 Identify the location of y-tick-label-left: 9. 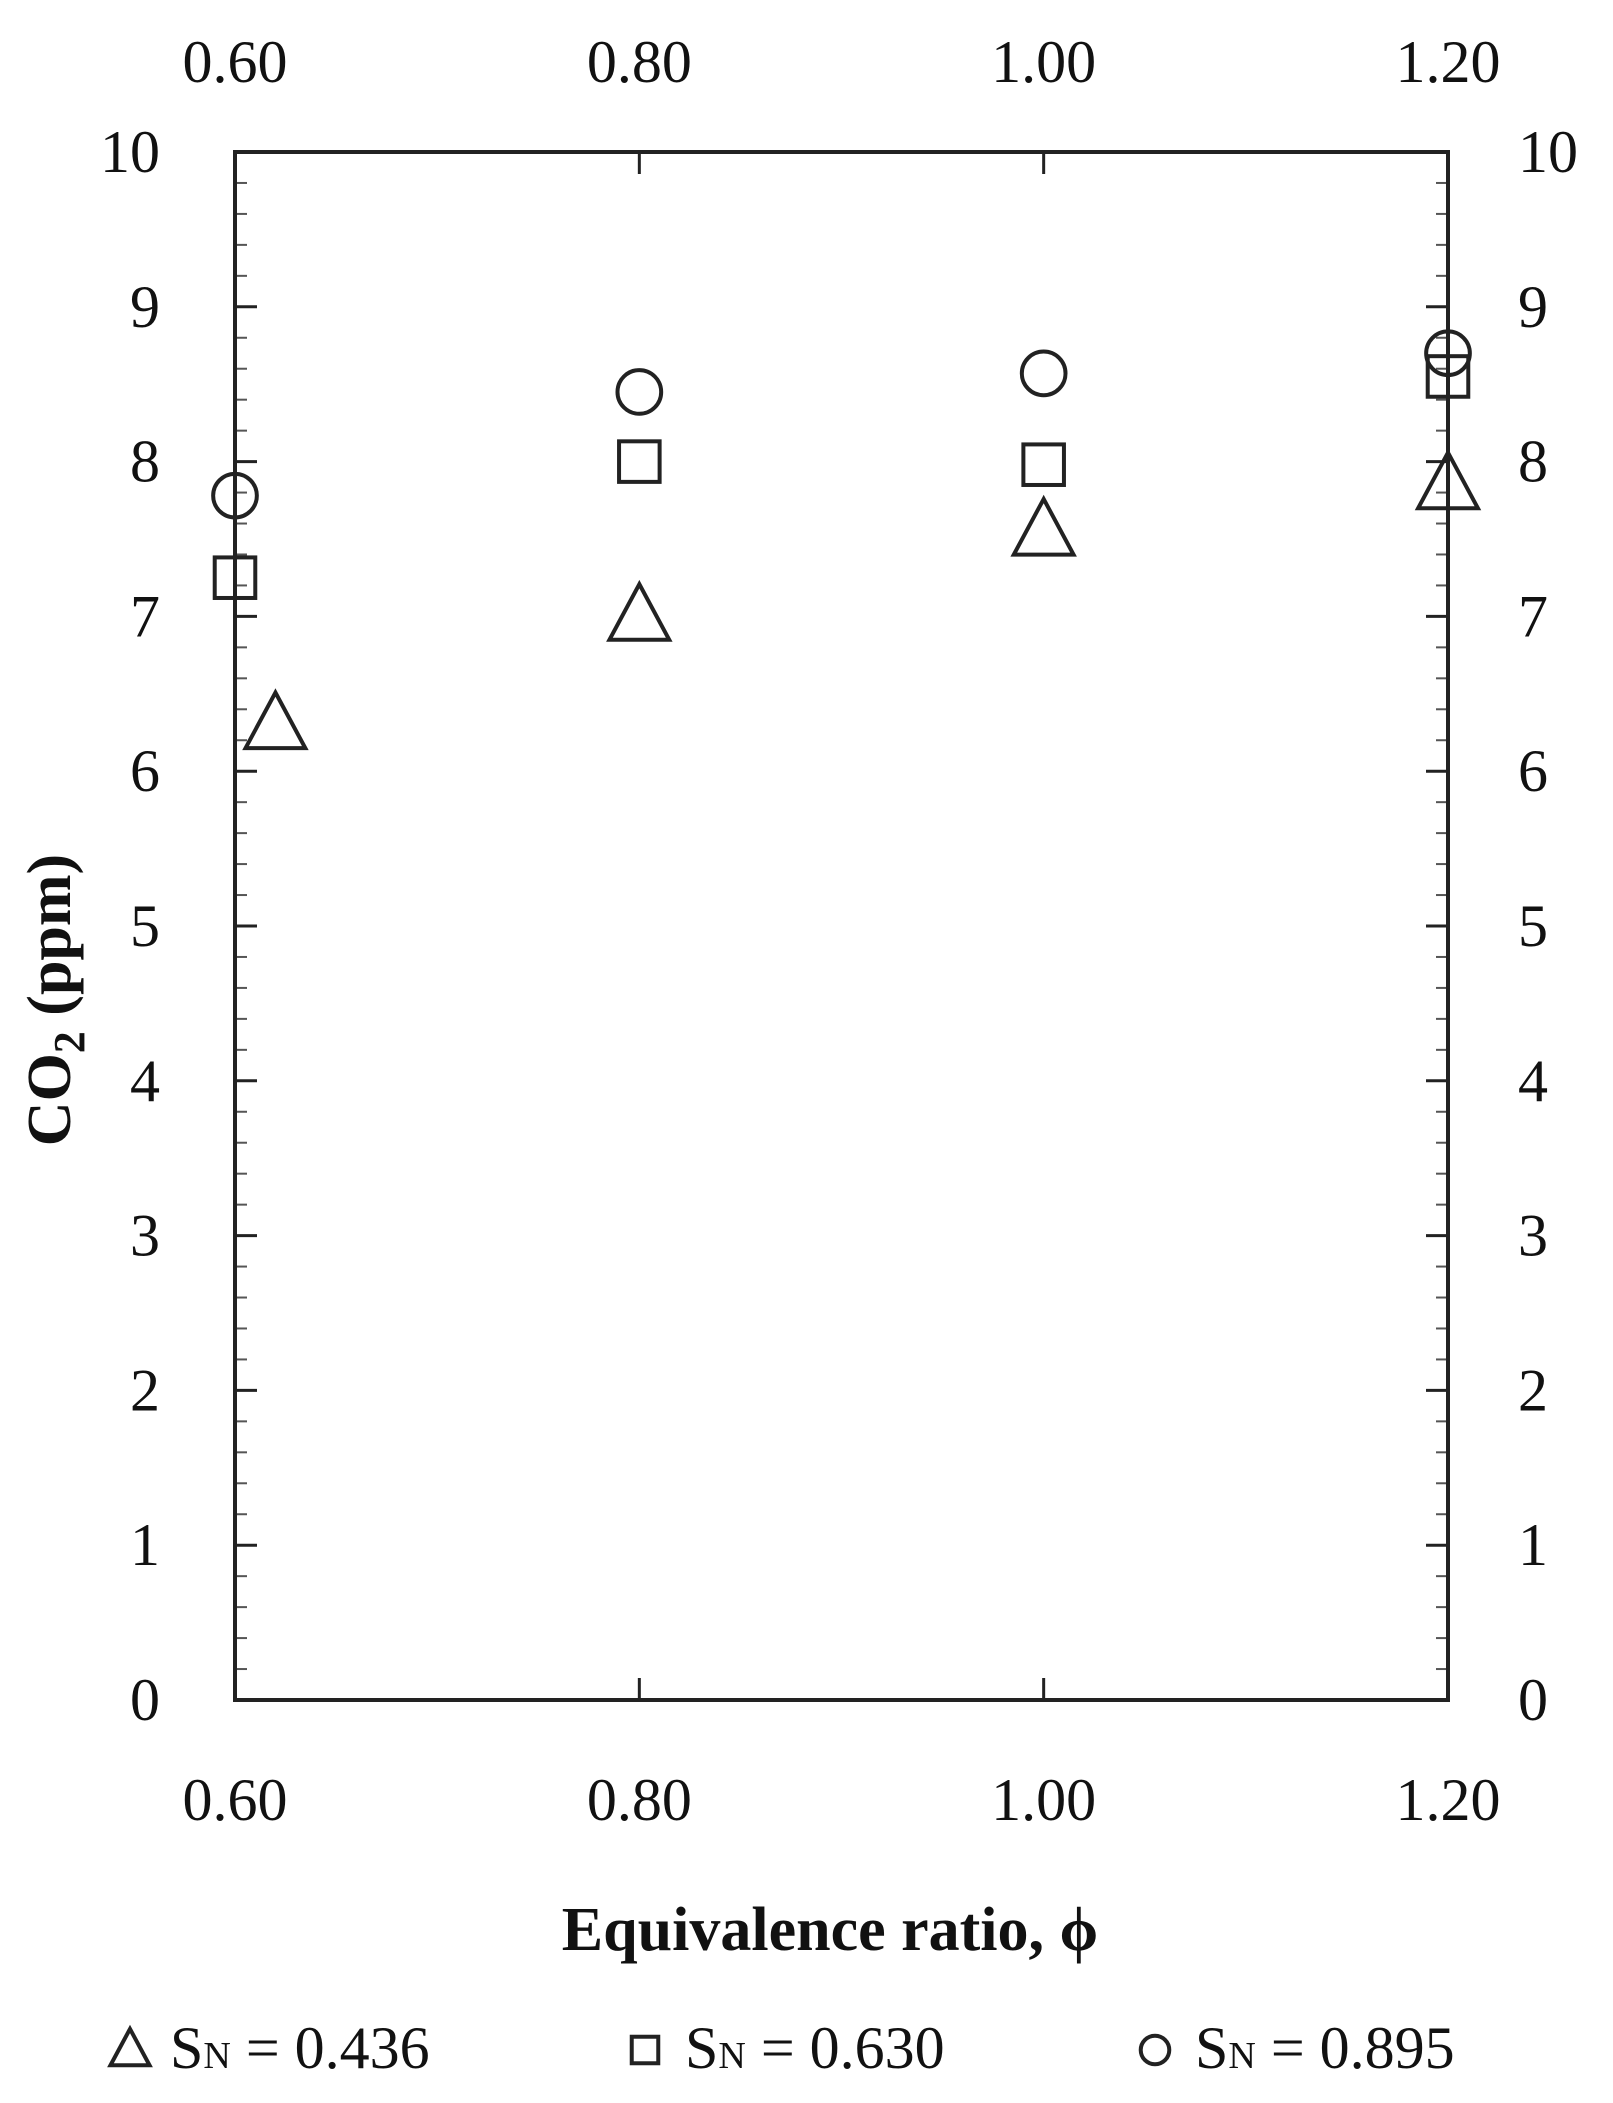
(145, 307).